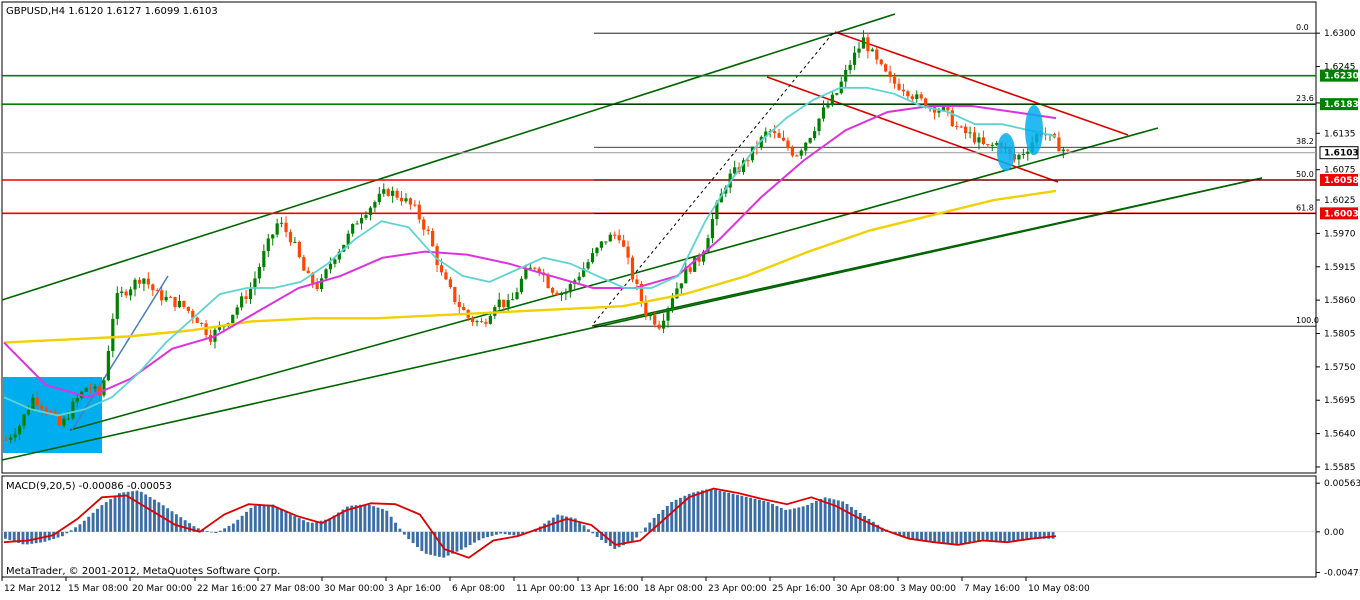  Describe the element at coordinates (1341, 154) in the screenshot. I see `price-level-tag-label: 1.6103` at that location.